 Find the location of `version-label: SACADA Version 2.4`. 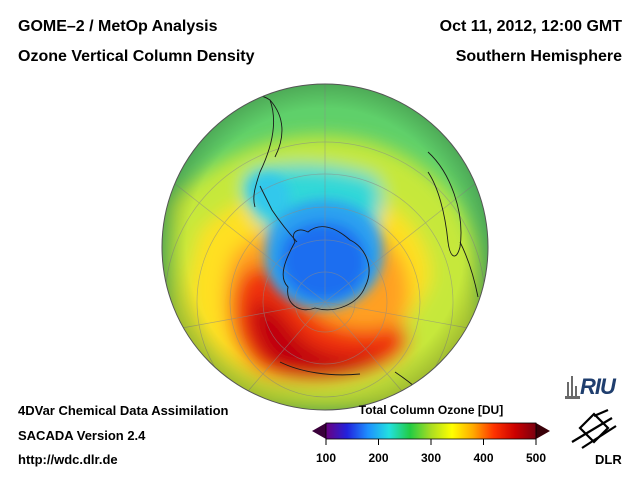

version-label: SACADA Version 2.4 is located at coordinates (82, 435).